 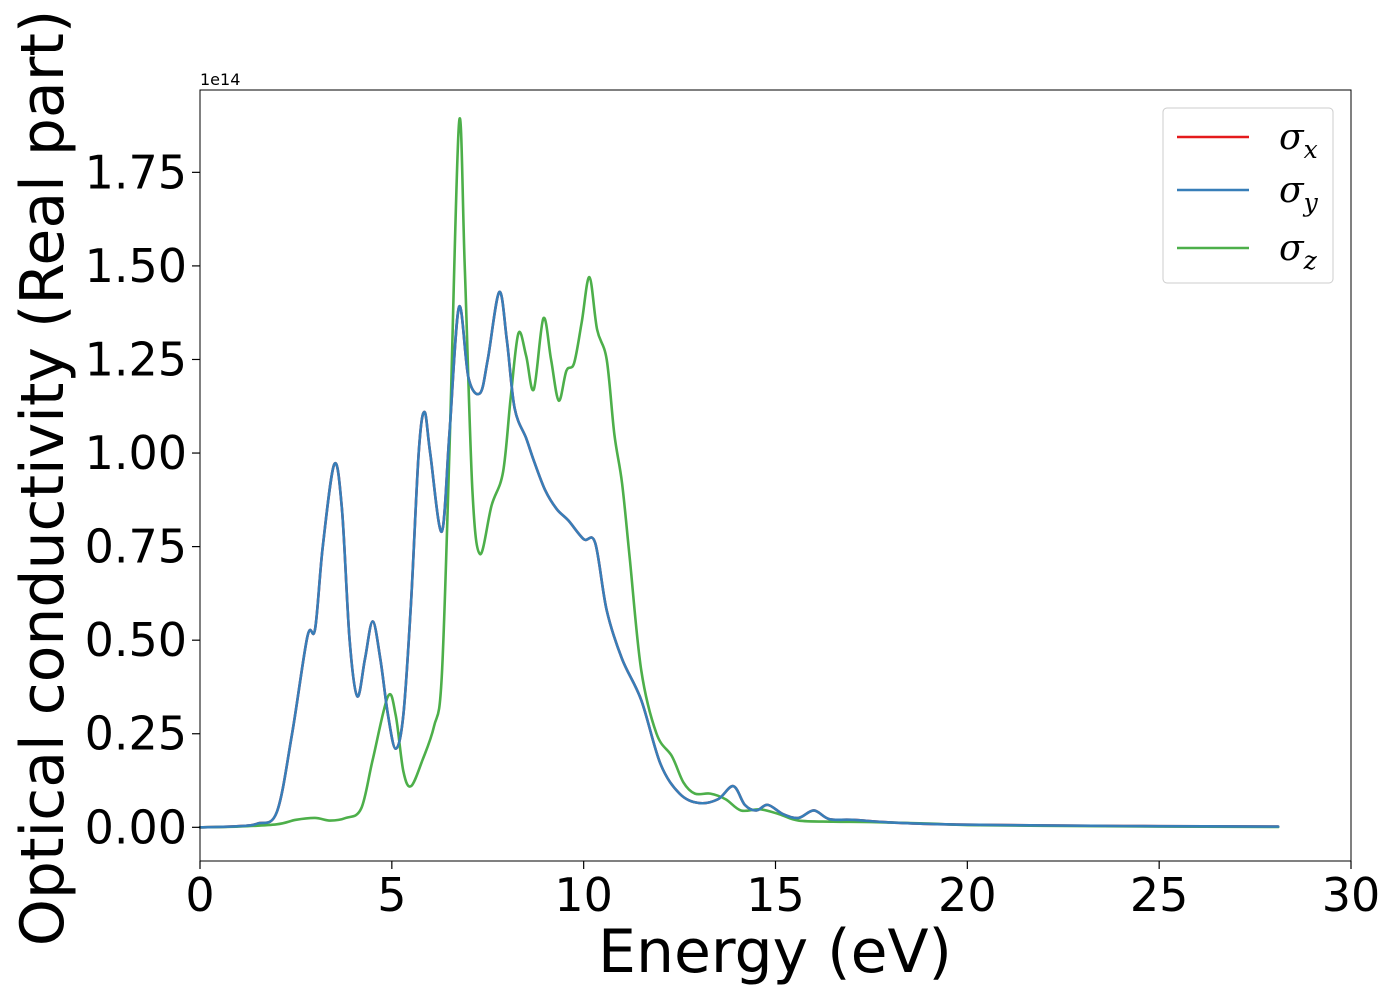 What do you see at coordinates (1248, 195) in the screenshot?
I see `legend-box` at bounding box center [1248, 195].